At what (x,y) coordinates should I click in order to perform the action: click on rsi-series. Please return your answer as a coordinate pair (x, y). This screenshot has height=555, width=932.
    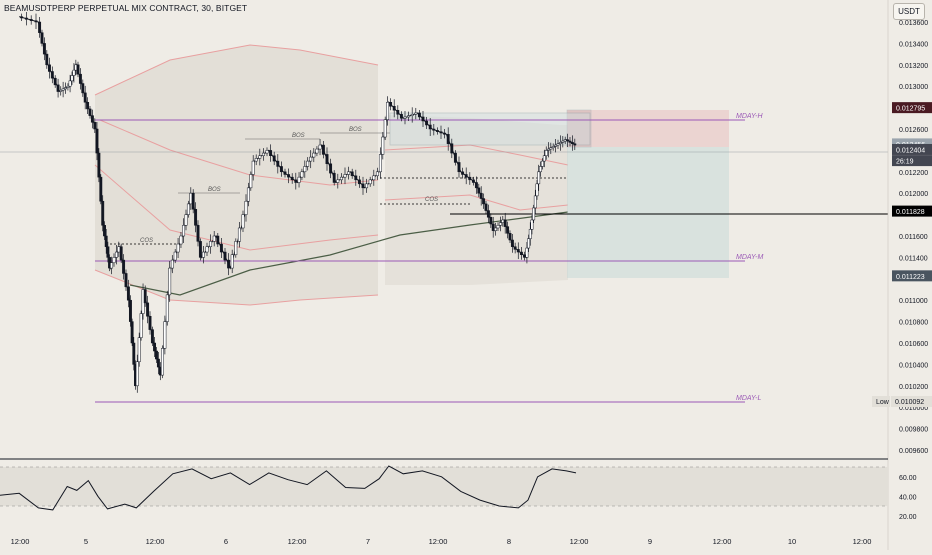
    Looking at the image, I should click on (288, 488).